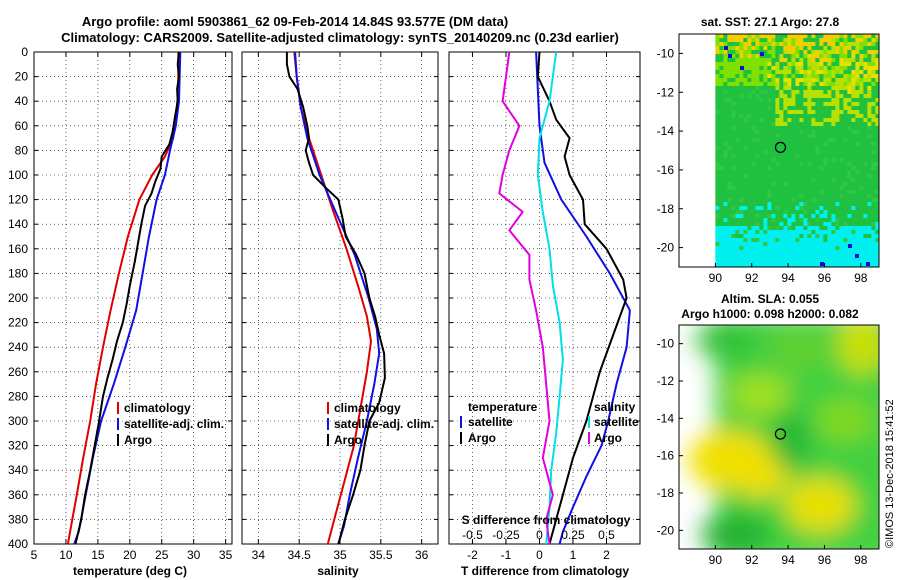  I want to click on depth-tick-label: 200, so click(18, 298).